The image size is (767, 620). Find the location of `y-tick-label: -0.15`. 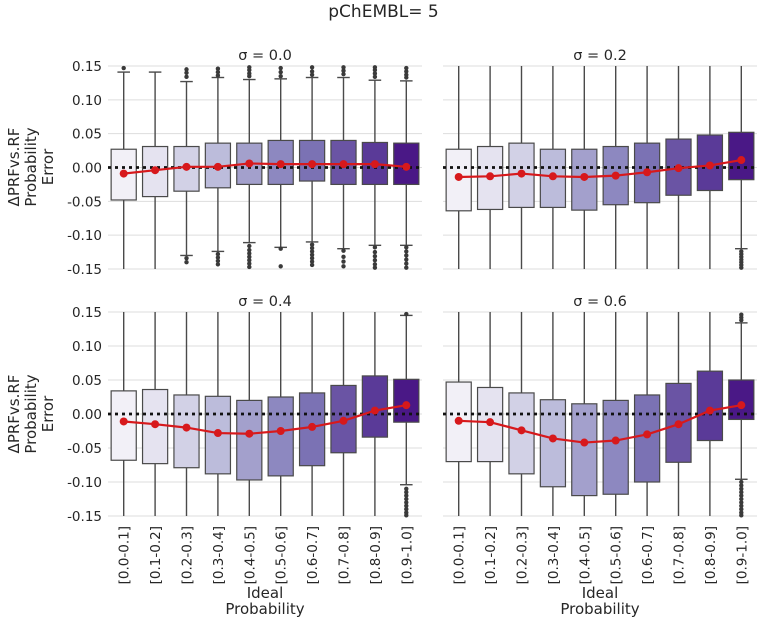

y-tick-label: -0.15 is located at coordinates (84, 270).